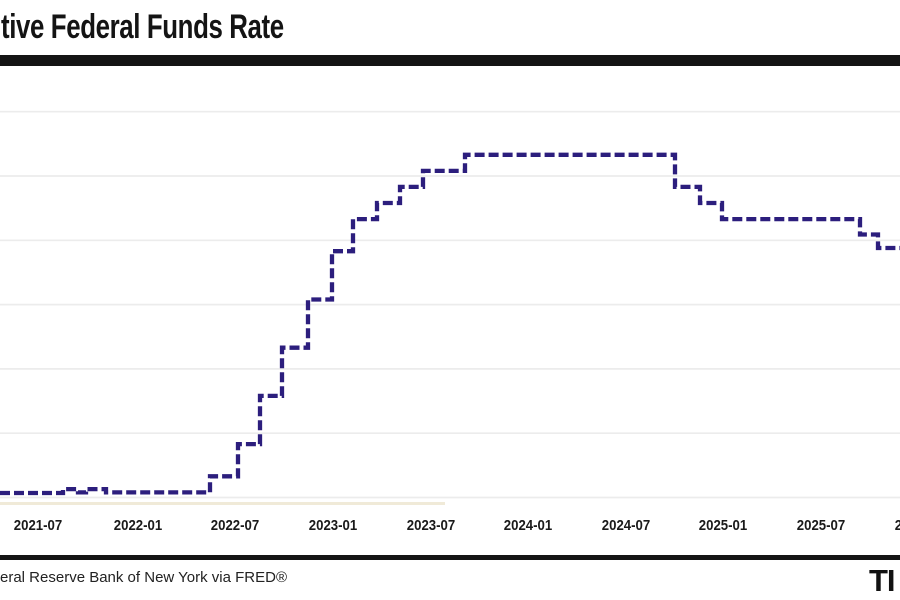 The height and width of the screenshot is (600, 900). What do you see at coordinates (450, 557) in the screenshot?
I see `footer-divider-rule` at bounding box center [450, 557].